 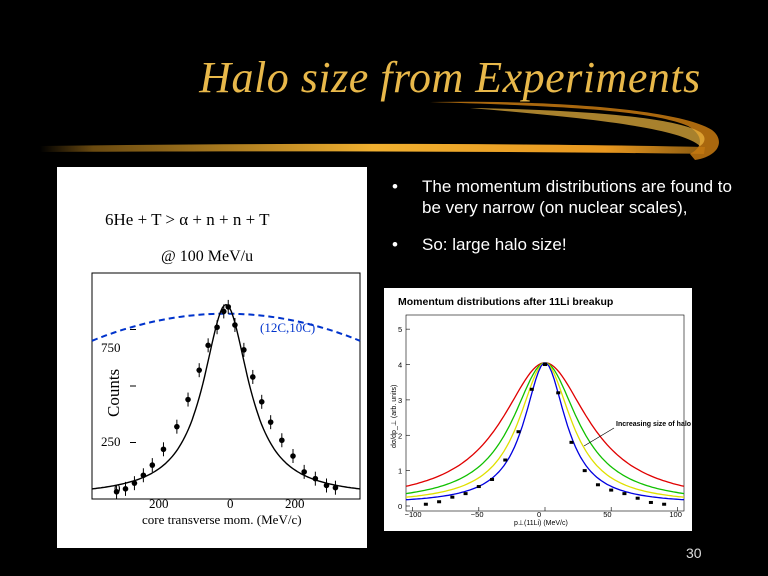 I want to click on curve-label: (12C,10C), so click(x=287, y=327).